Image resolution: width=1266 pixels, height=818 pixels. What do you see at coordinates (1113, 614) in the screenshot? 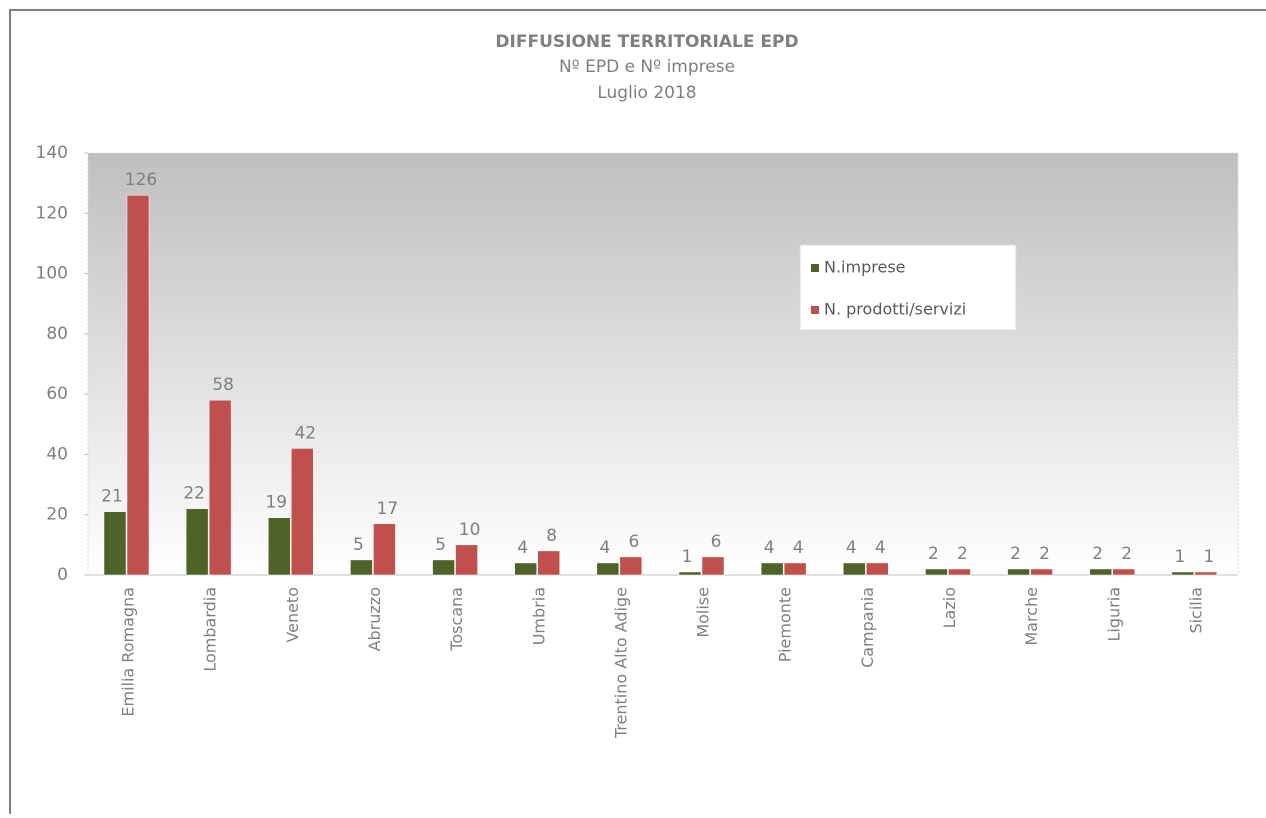
I see `x-tick-label: Liguria` at bounding box center [1113, 614].